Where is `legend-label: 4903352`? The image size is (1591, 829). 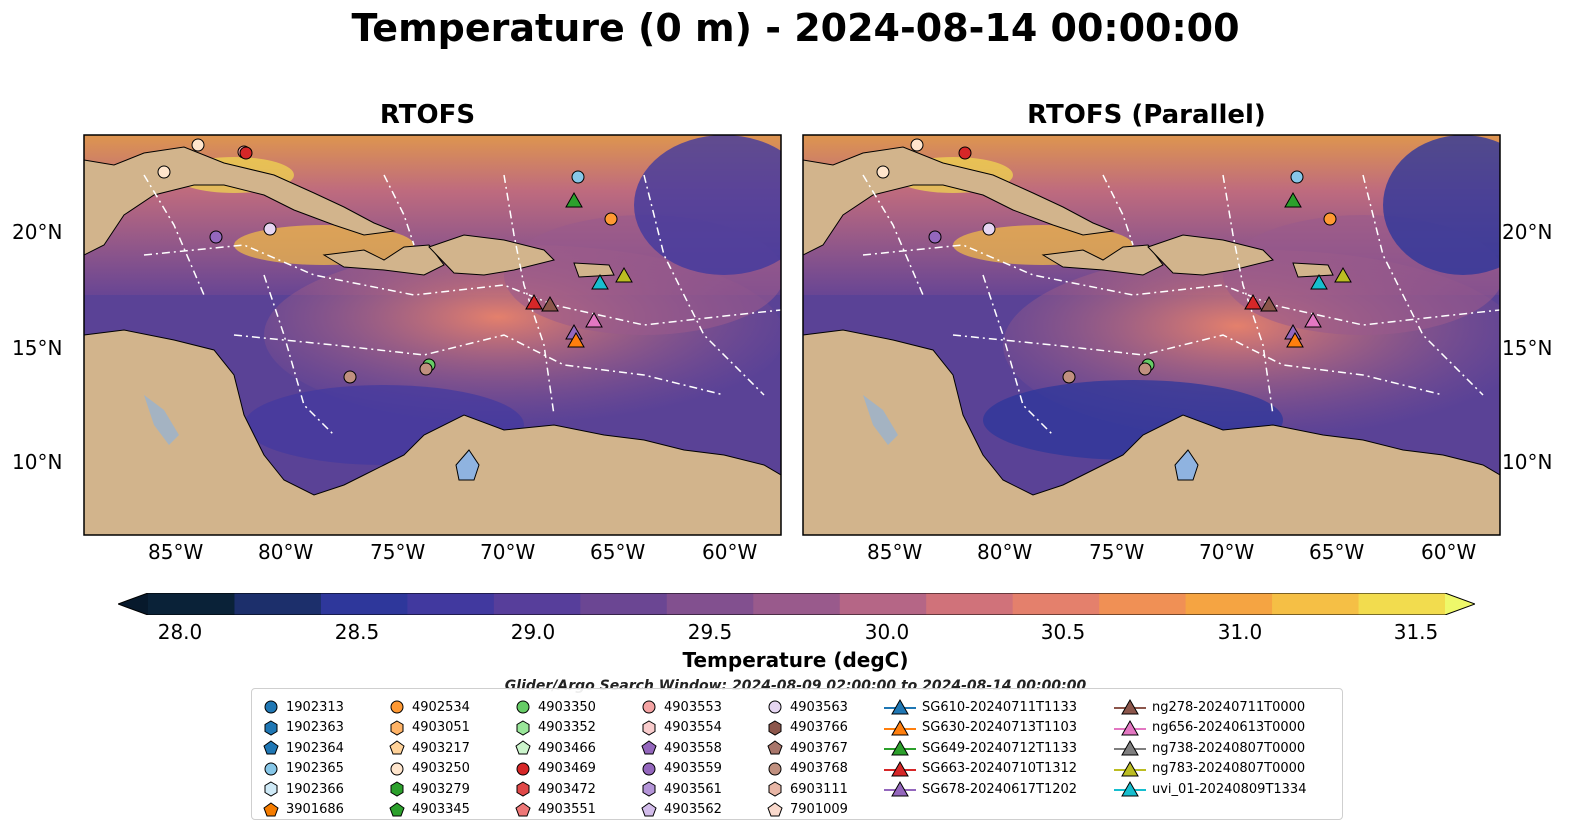 legend-label: 4903352 is located at coordinates (567, 727).